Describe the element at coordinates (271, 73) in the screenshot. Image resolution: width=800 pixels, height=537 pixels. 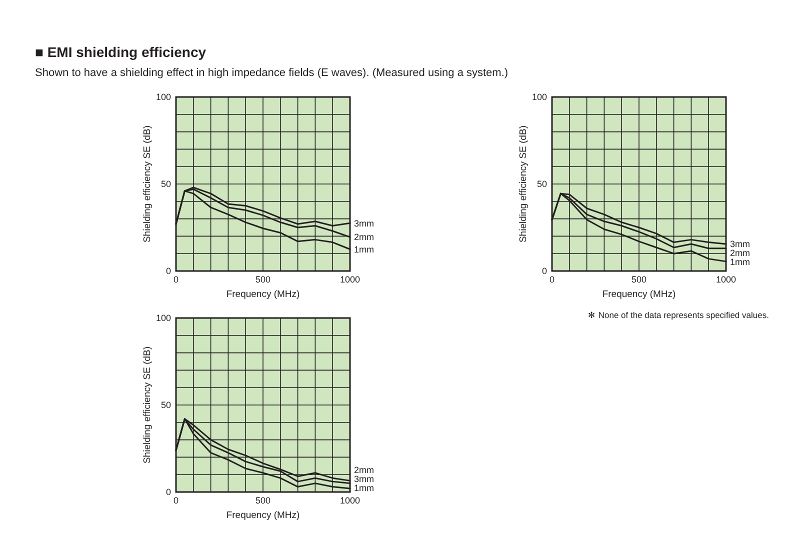
I see `chart-subtitle: Shown to have a shielding effect in high impedance fields (E waves). (Measured using a system.)` at that location.